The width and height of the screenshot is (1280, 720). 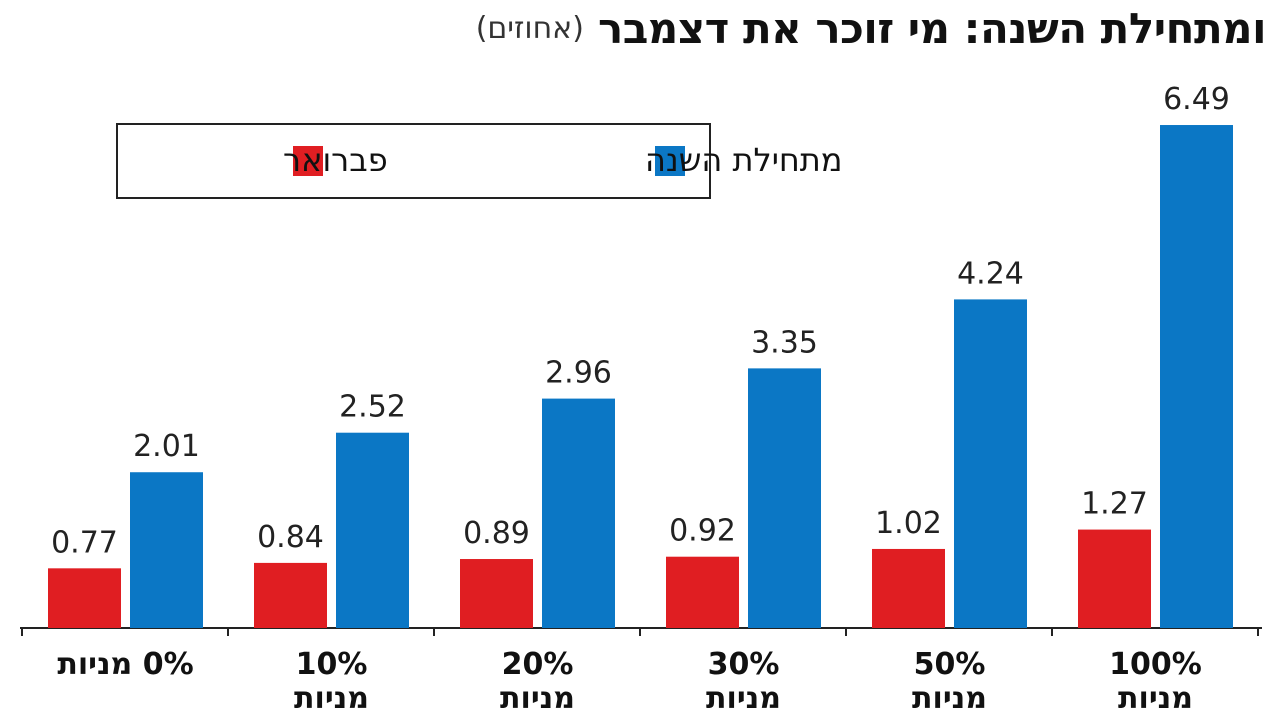 What do you see at coordinates (537, 681) in the screenshot?
I see `x-tick-label: 20% מניות` at bounding box center [537, 681].